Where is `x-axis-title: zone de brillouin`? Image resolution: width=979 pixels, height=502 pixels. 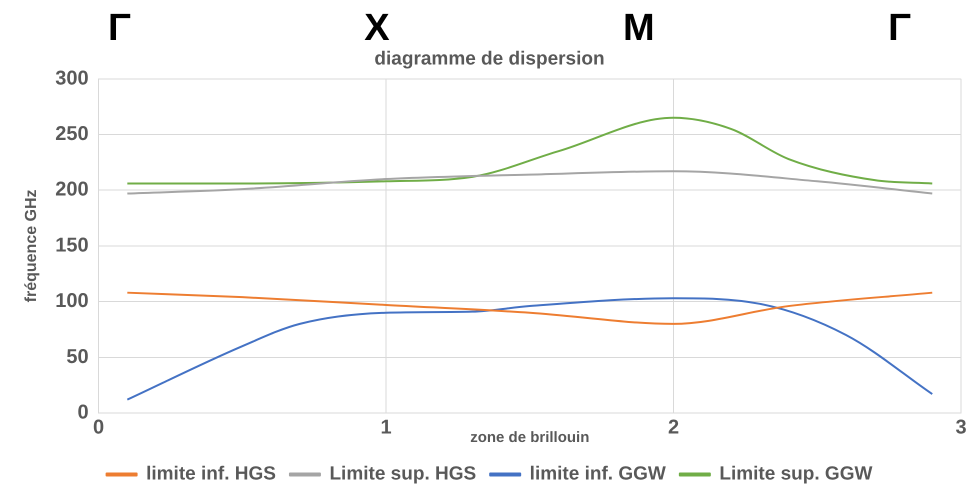
x-axis-title: zone de brillouin is located at coordinates (530, 437).